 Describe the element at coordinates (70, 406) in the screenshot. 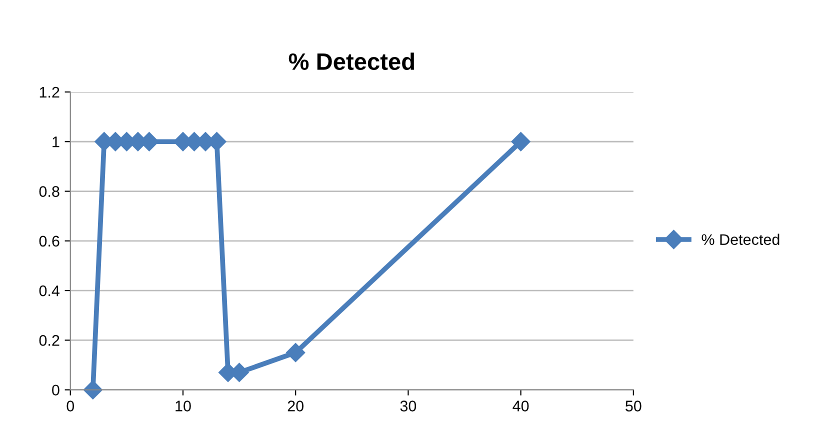

I see `x-tick-label: 0` at that location.